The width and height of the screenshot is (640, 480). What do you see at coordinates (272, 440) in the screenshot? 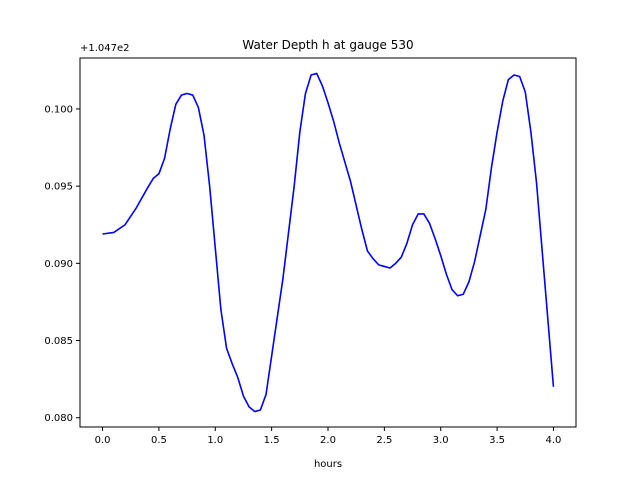
I see `x-tick-label: 1.5` at bounding box center [272, 440].